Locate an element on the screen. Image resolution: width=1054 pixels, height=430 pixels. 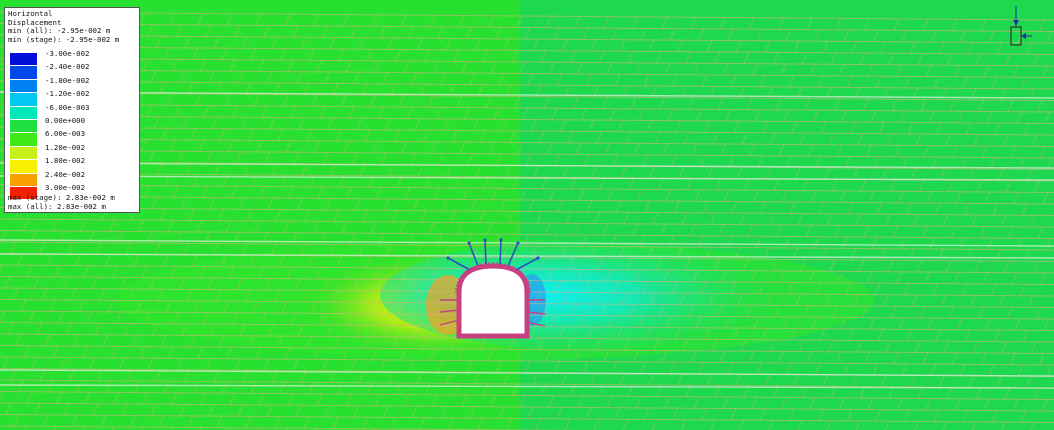
tunnel-excavation is located at coordinates (492, 288).